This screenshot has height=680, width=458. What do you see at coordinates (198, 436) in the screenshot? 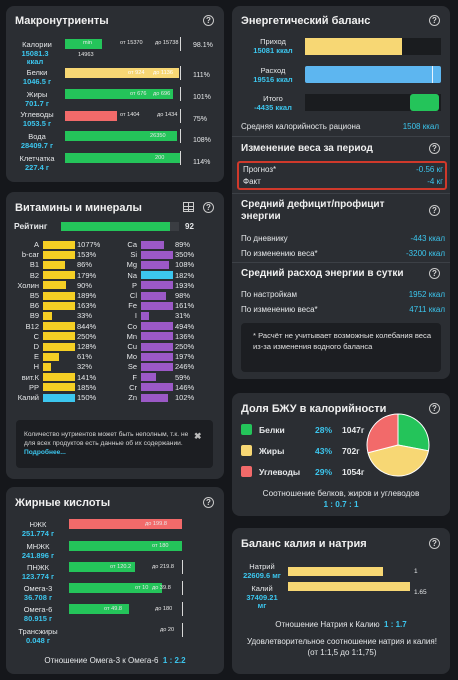
I see `close-icon: ✖` at bounding box center [198, 436].